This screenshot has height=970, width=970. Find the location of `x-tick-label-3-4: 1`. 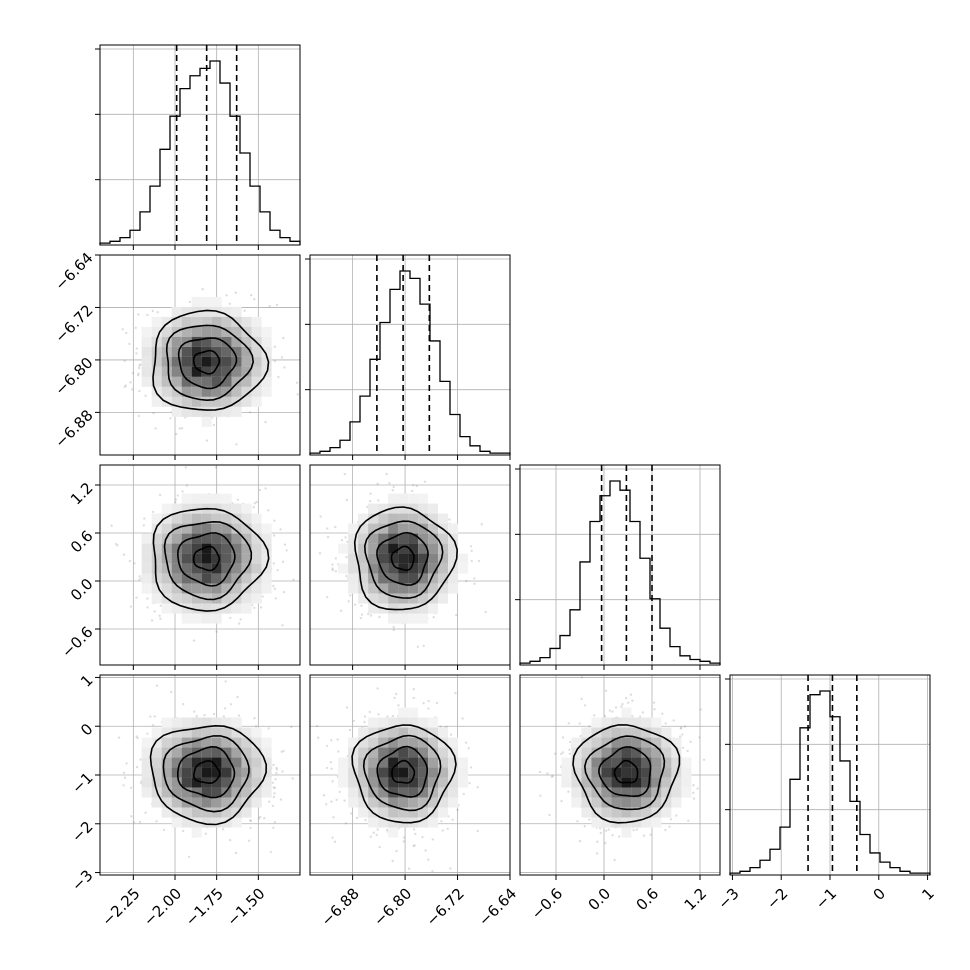

x-tick-label-3-4: 1 is located at coordinates (927, 894).